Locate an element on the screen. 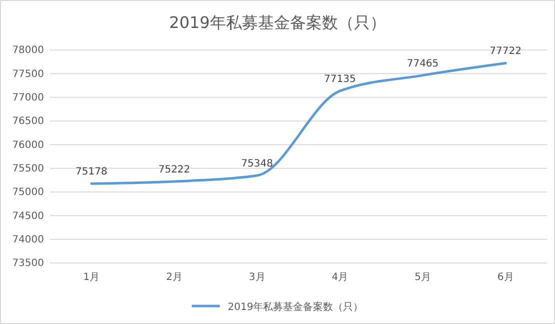 This screenshot has width=555, height=324. x-tick-label: 1月 is located at coordinates (91, 278).